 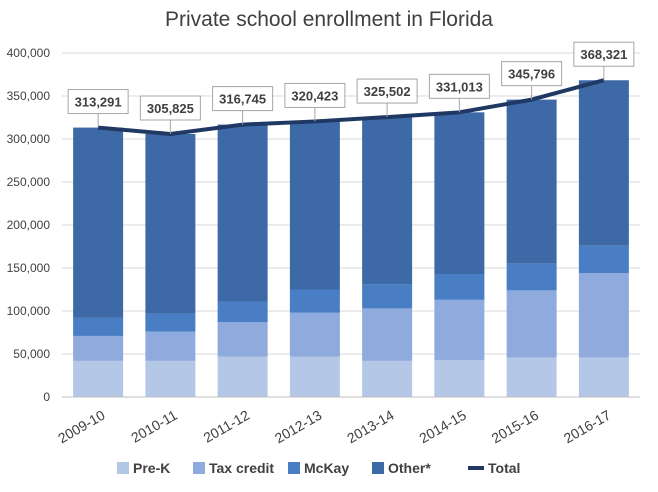 I want to click on total-data-label: 320,423, so click(x=315, y=102).